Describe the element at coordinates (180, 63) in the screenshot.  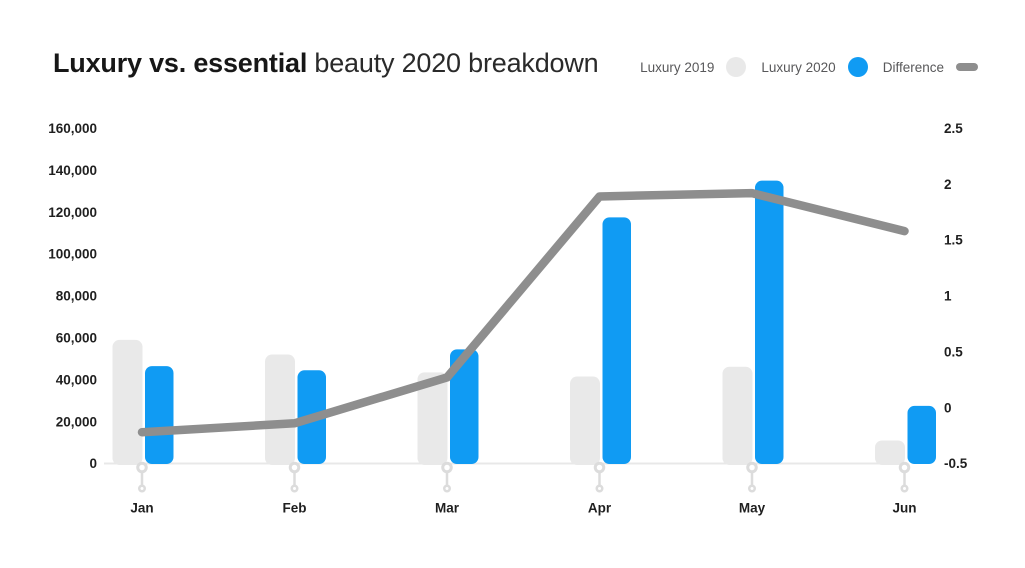
I see `title-bold-part: Luxury vs. essential` at that location.